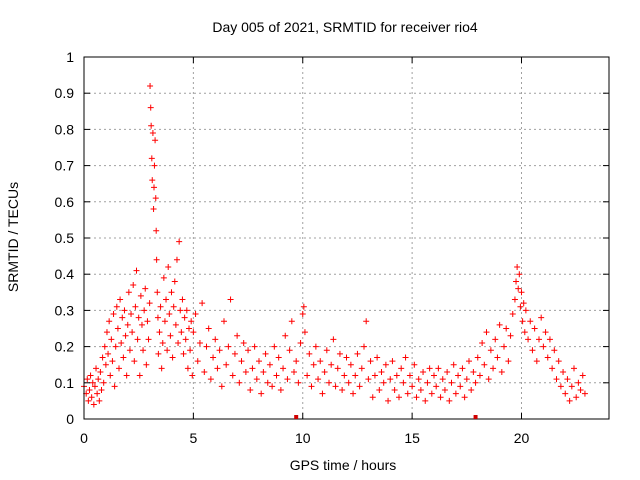 This screenshot has width=640, height=480. What do you see at coordinates (386, 417) in the screenshot?
I see `axis-markers` at bounding box center [386, 417].